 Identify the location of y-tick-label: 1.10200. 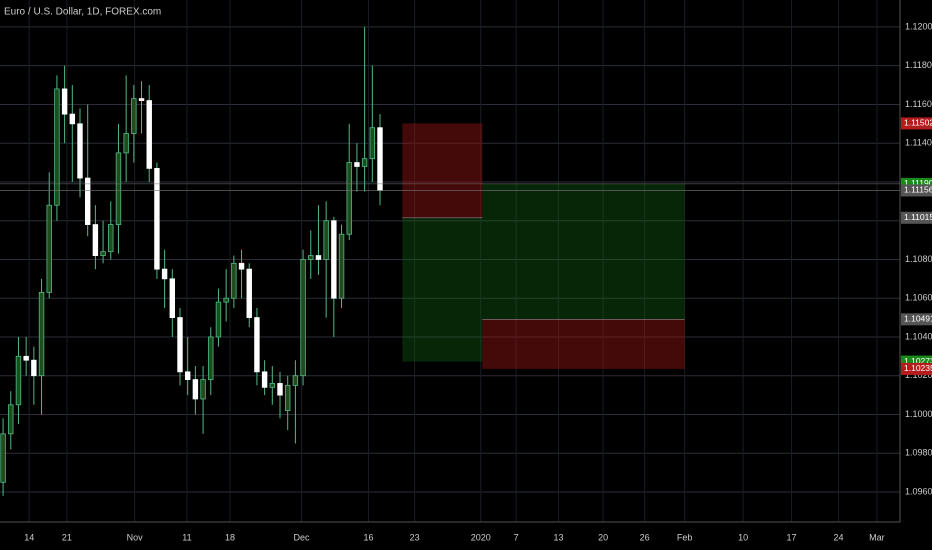
(918, 375).